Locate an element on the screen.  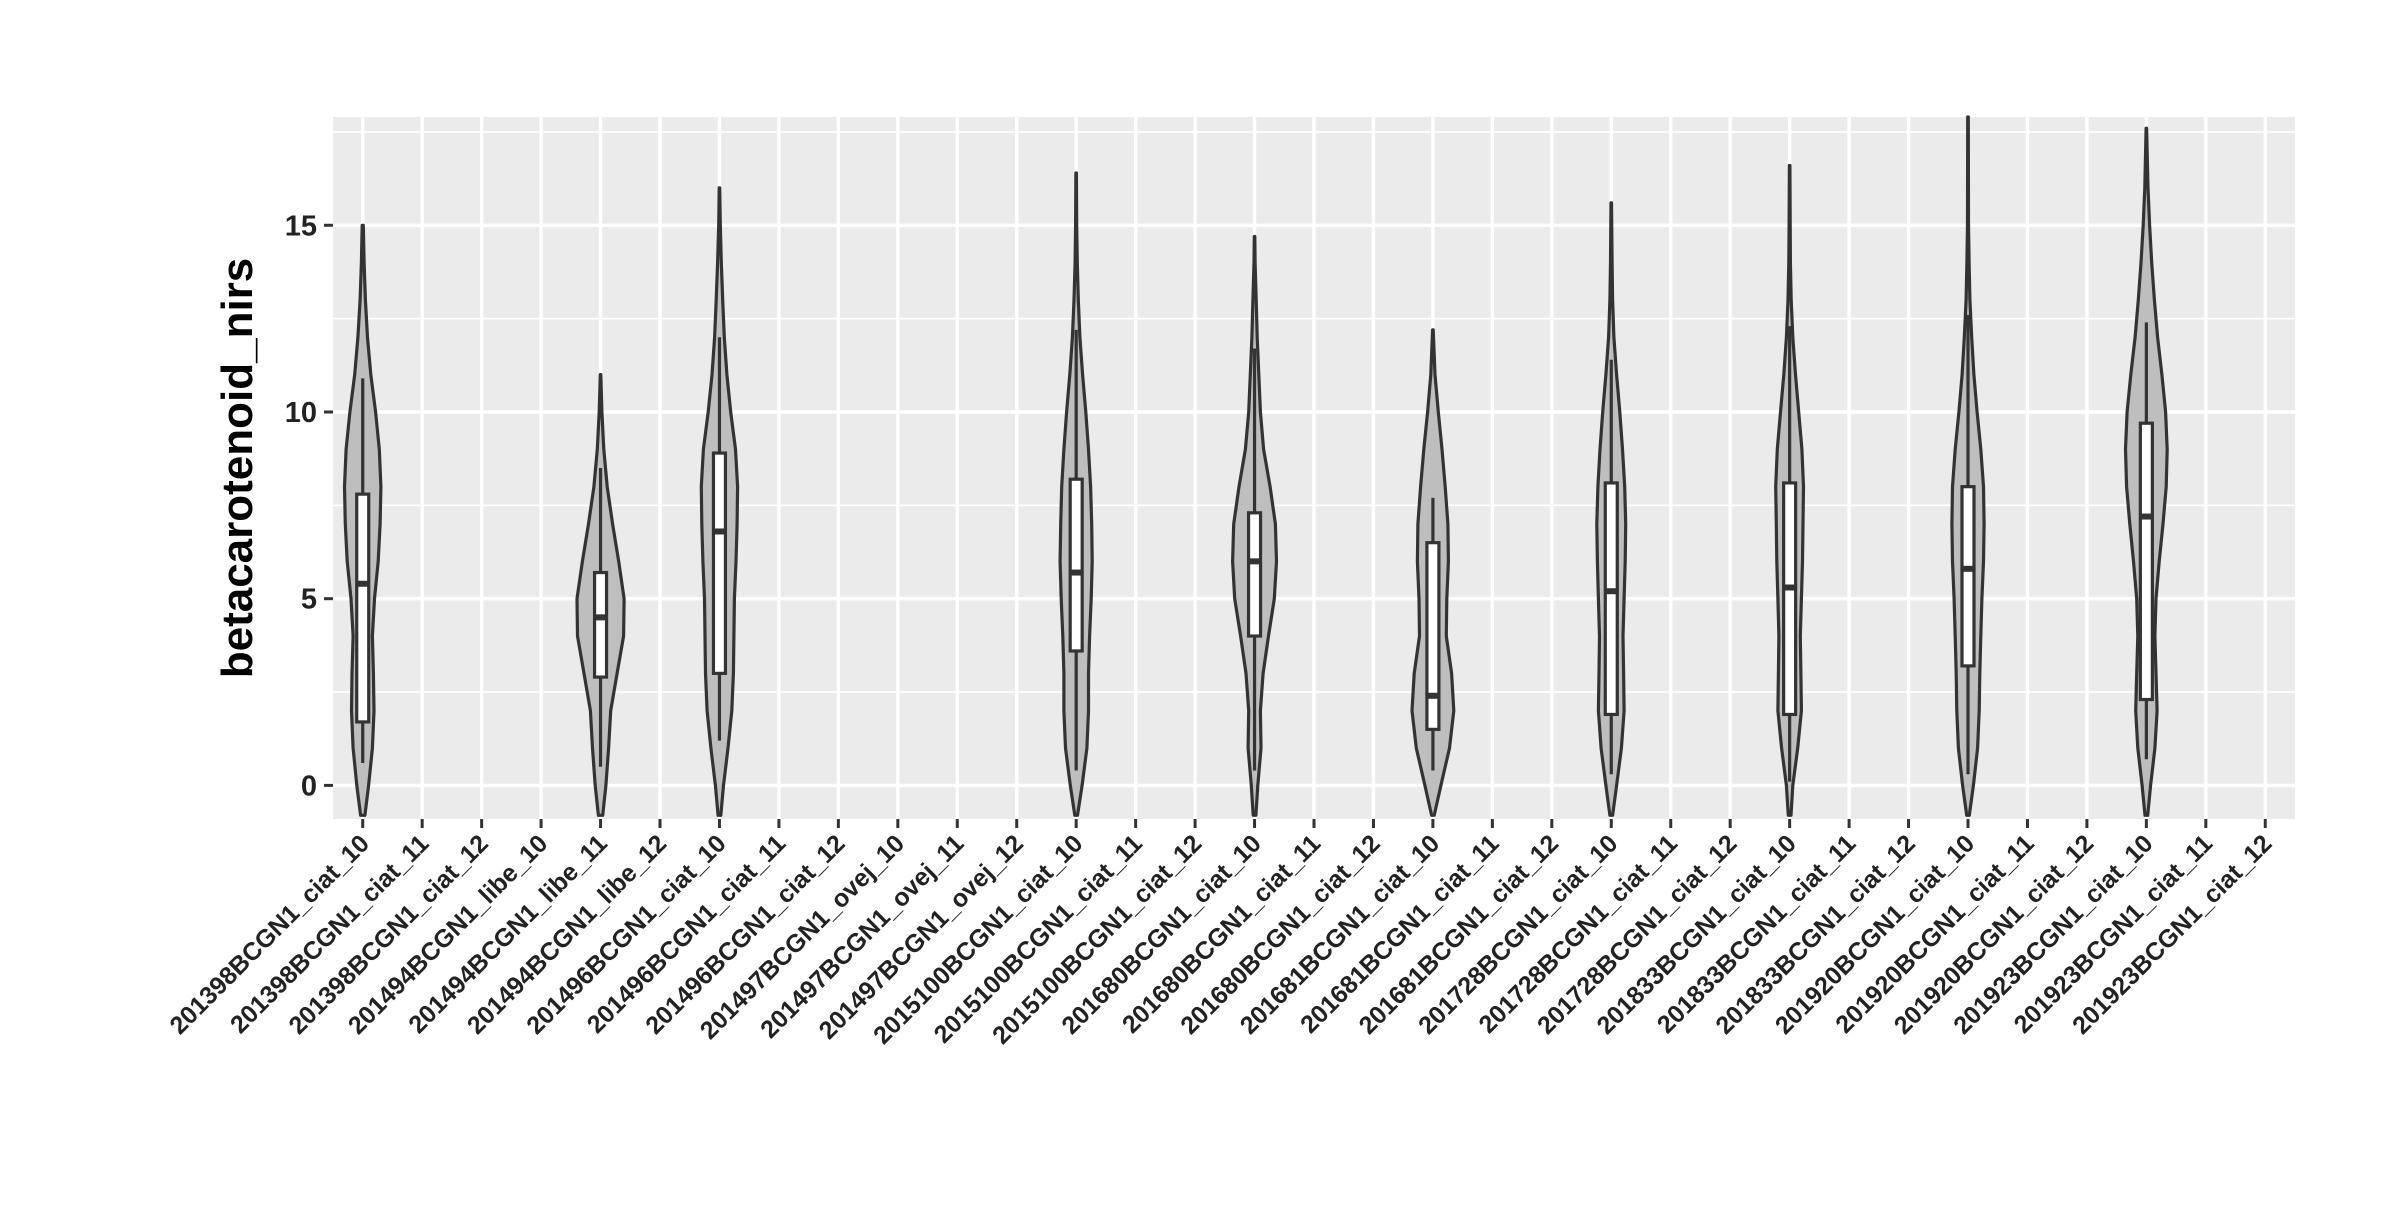
y-tick-label: 10 is located at coordinates (301, 413).